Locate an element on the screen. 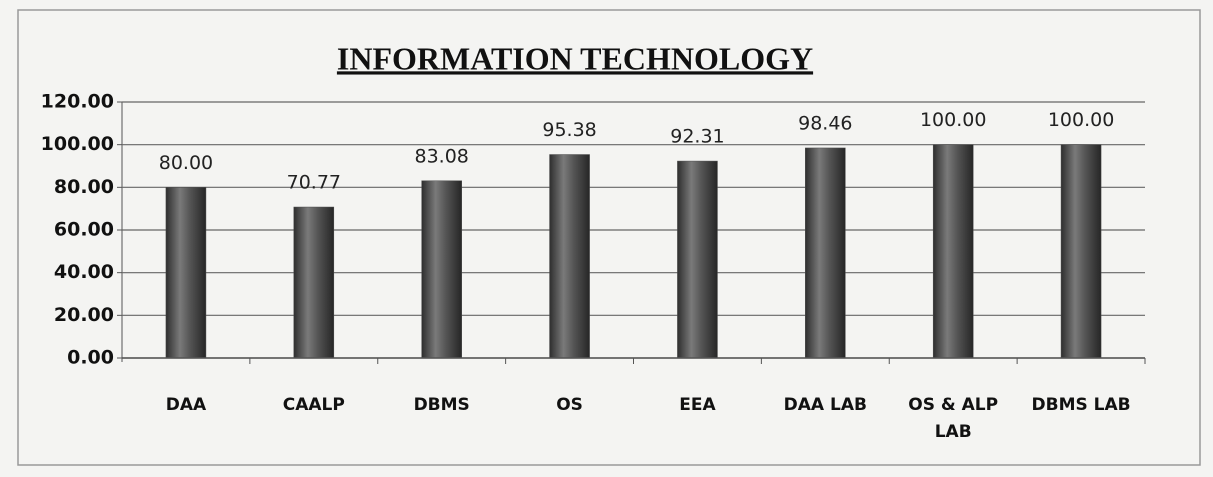 This screenshot has width=1213, height=477. y-tick-label: 80.00 is located at coordinates (84, 187).